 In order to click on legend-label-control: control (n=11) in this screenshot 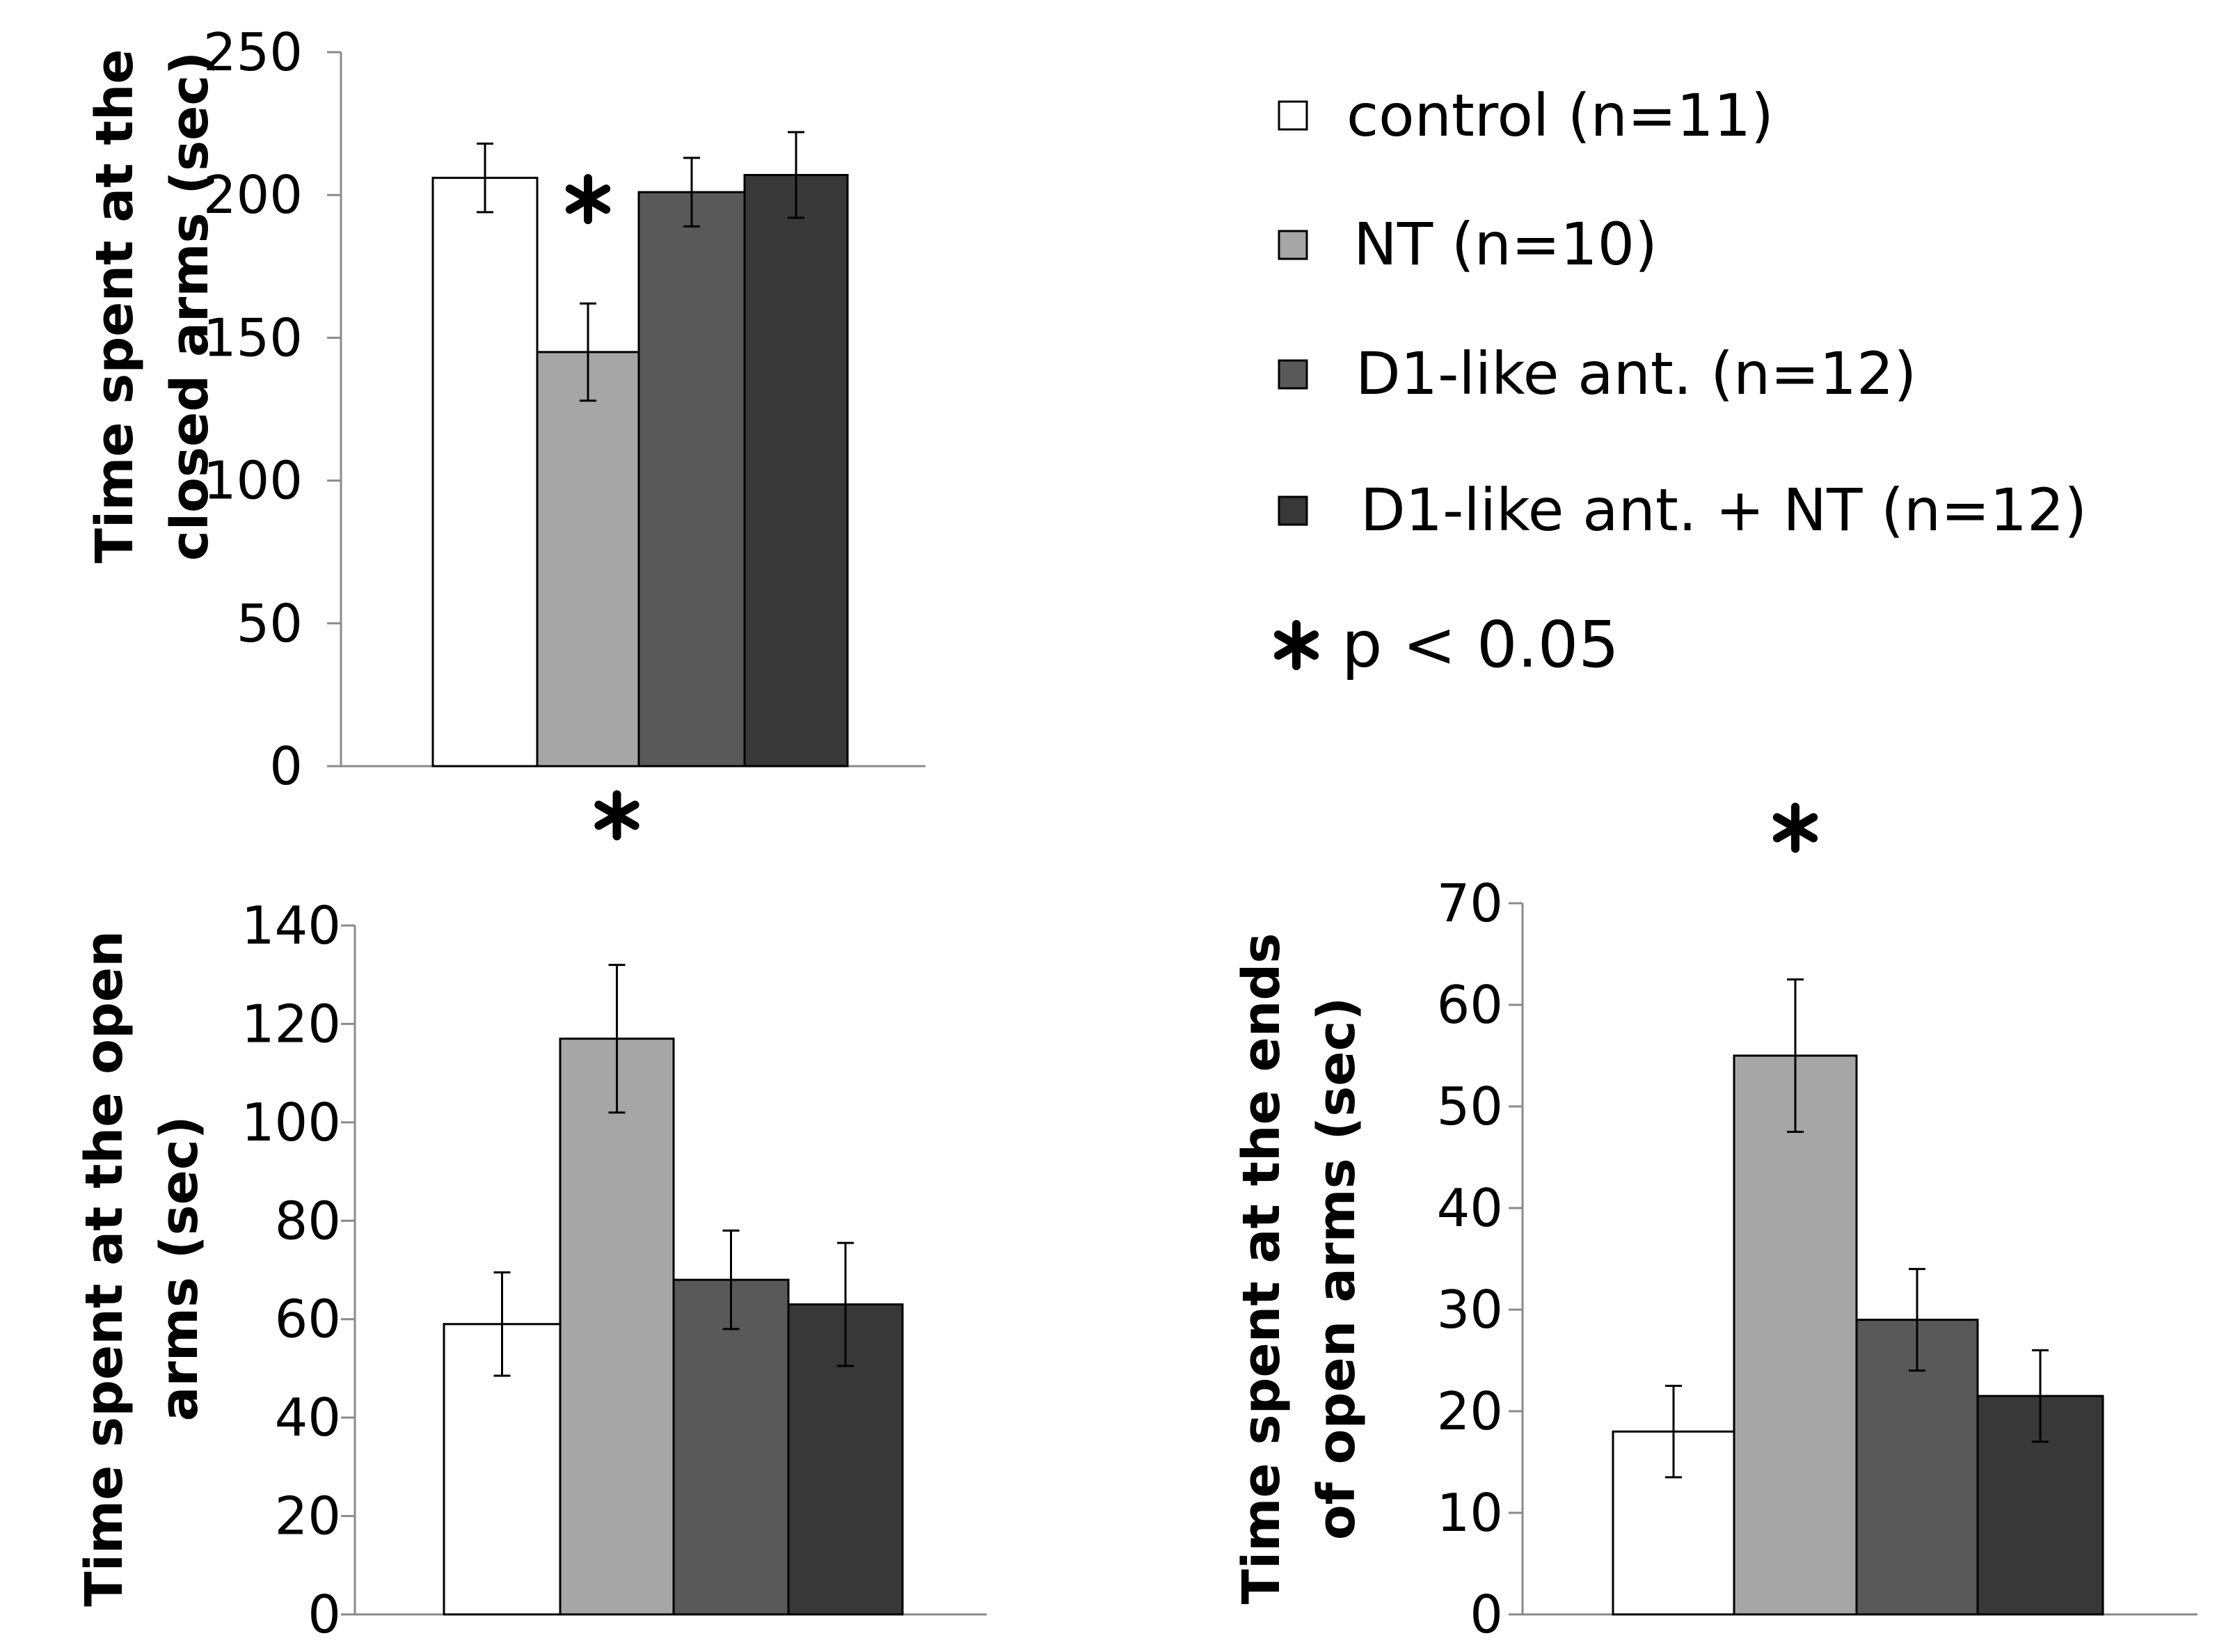, I will do `click(1560, 116)`.